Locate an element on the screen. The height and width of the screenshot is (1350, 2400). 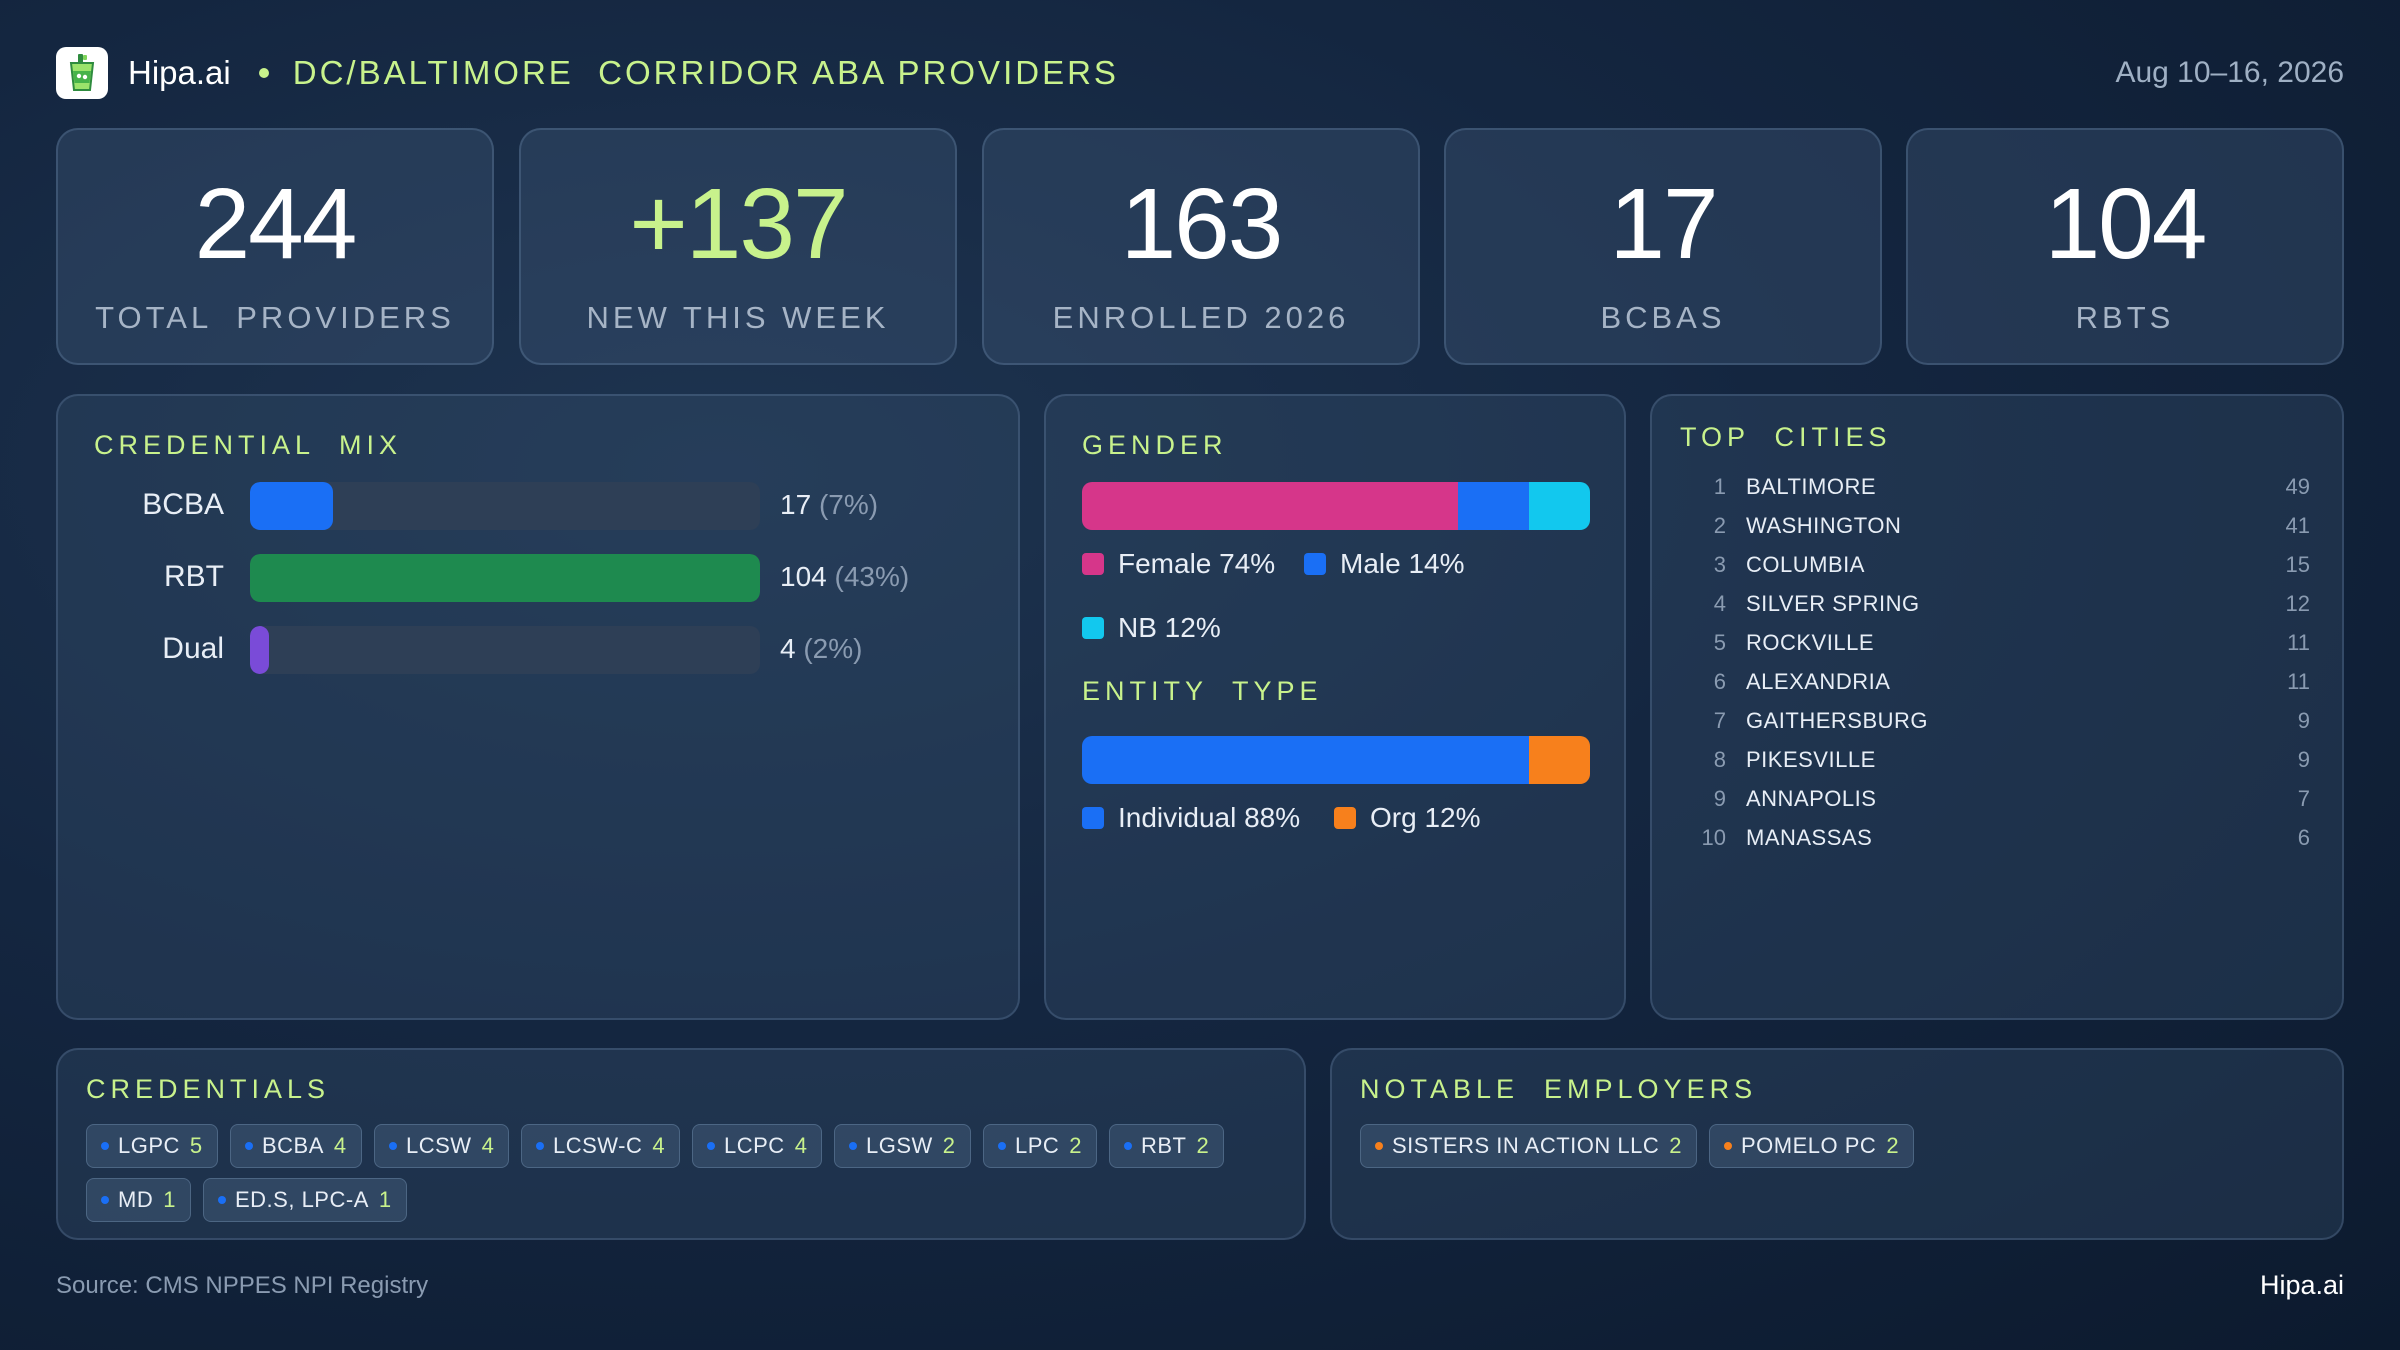
legend-label: Individual 88% is located at coordinates (1209, 817).